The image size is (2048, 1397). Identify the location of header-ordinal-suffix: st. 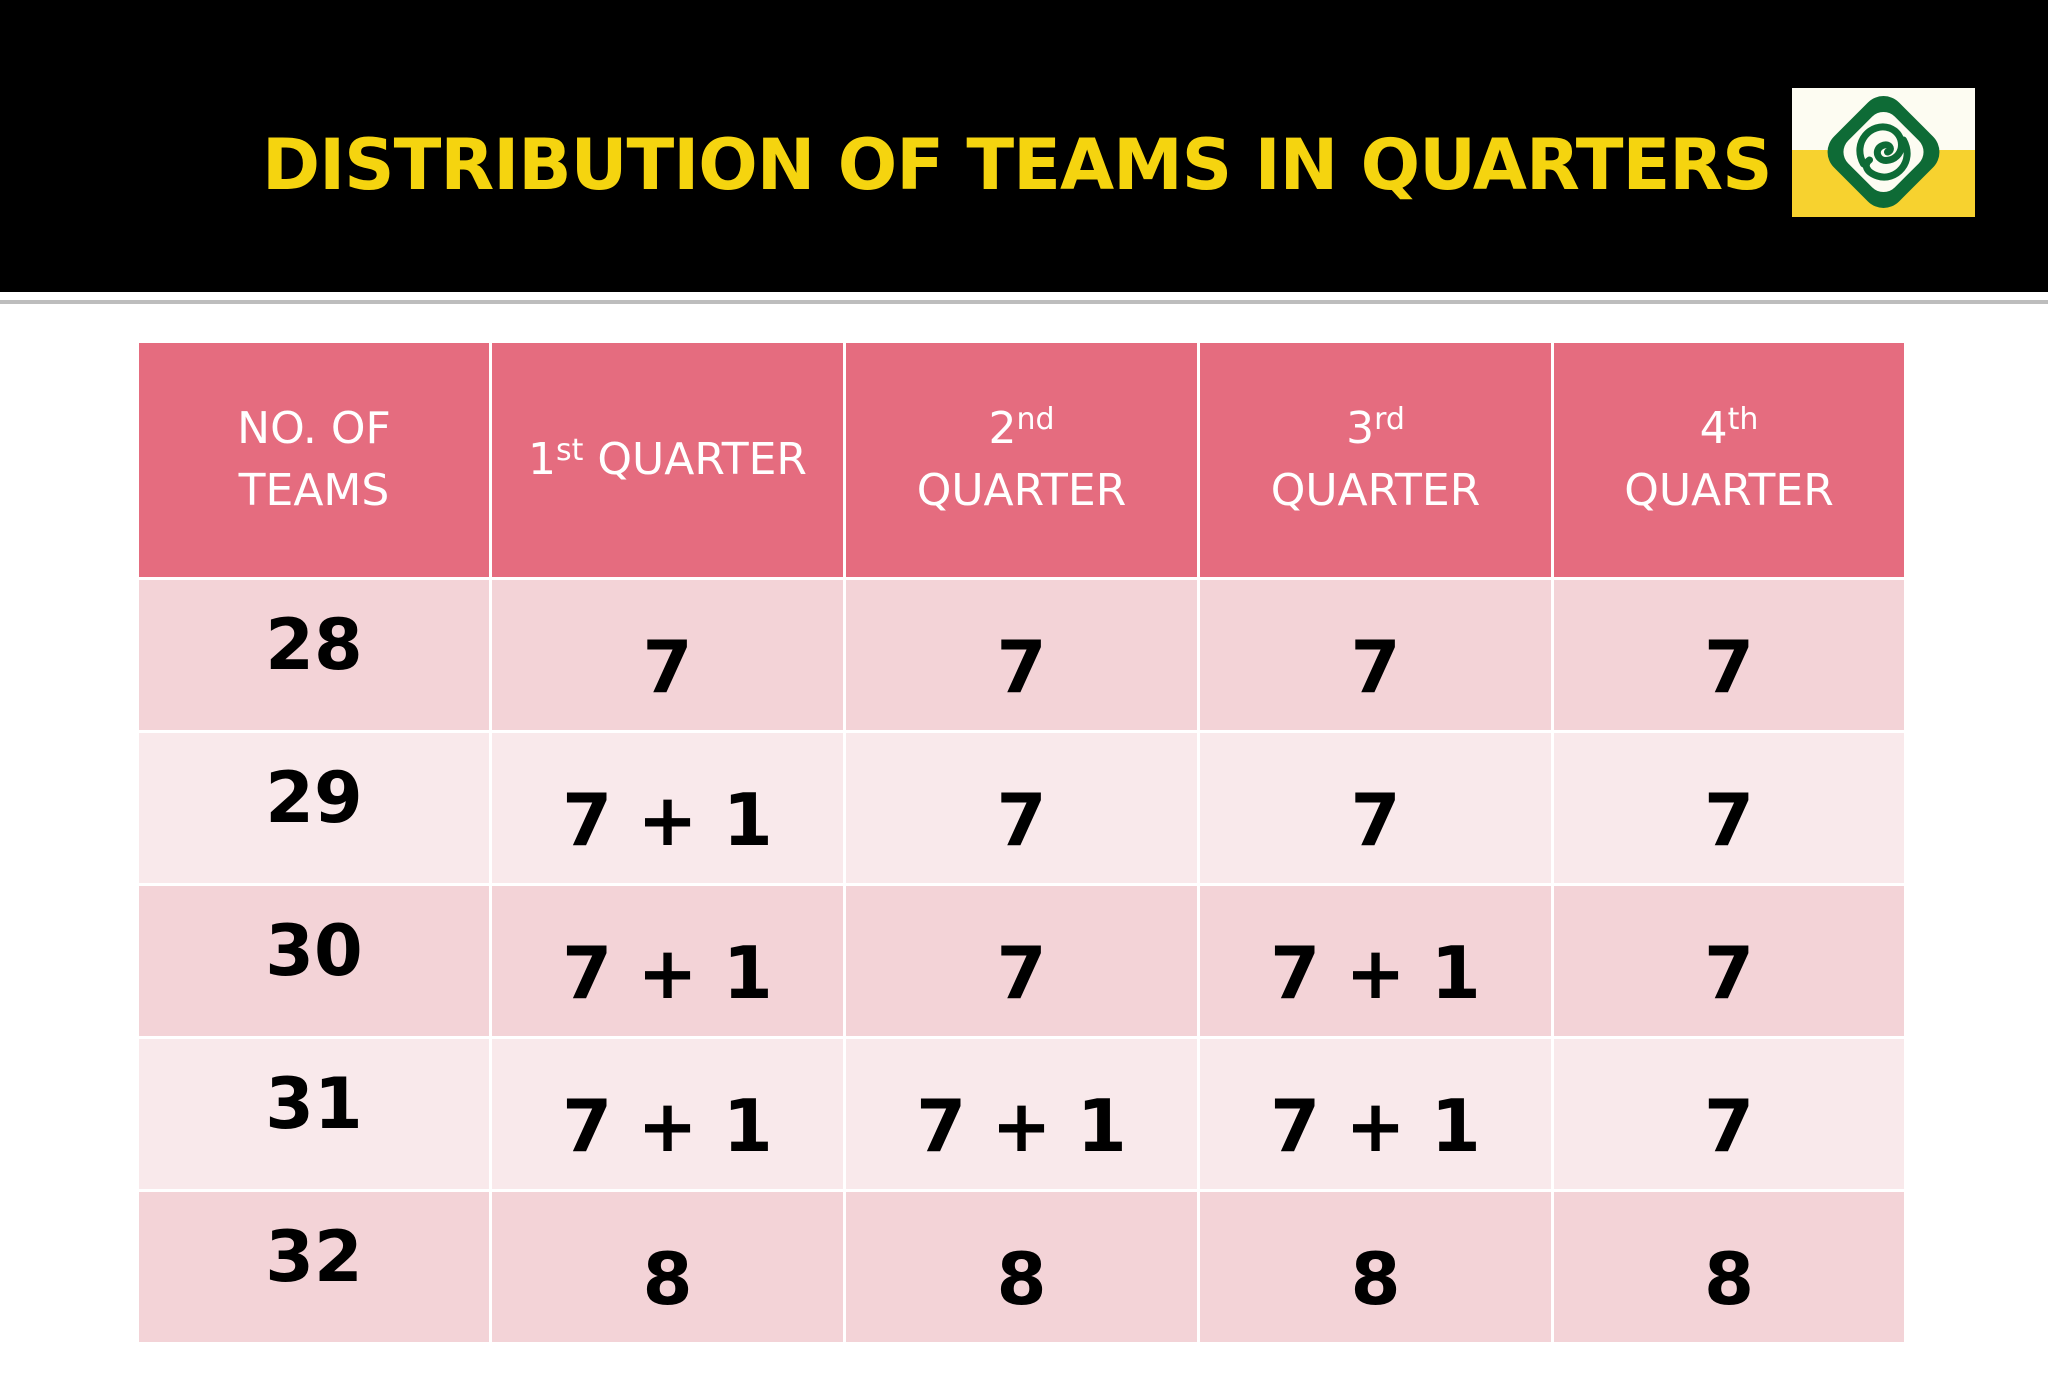
(570, 450).